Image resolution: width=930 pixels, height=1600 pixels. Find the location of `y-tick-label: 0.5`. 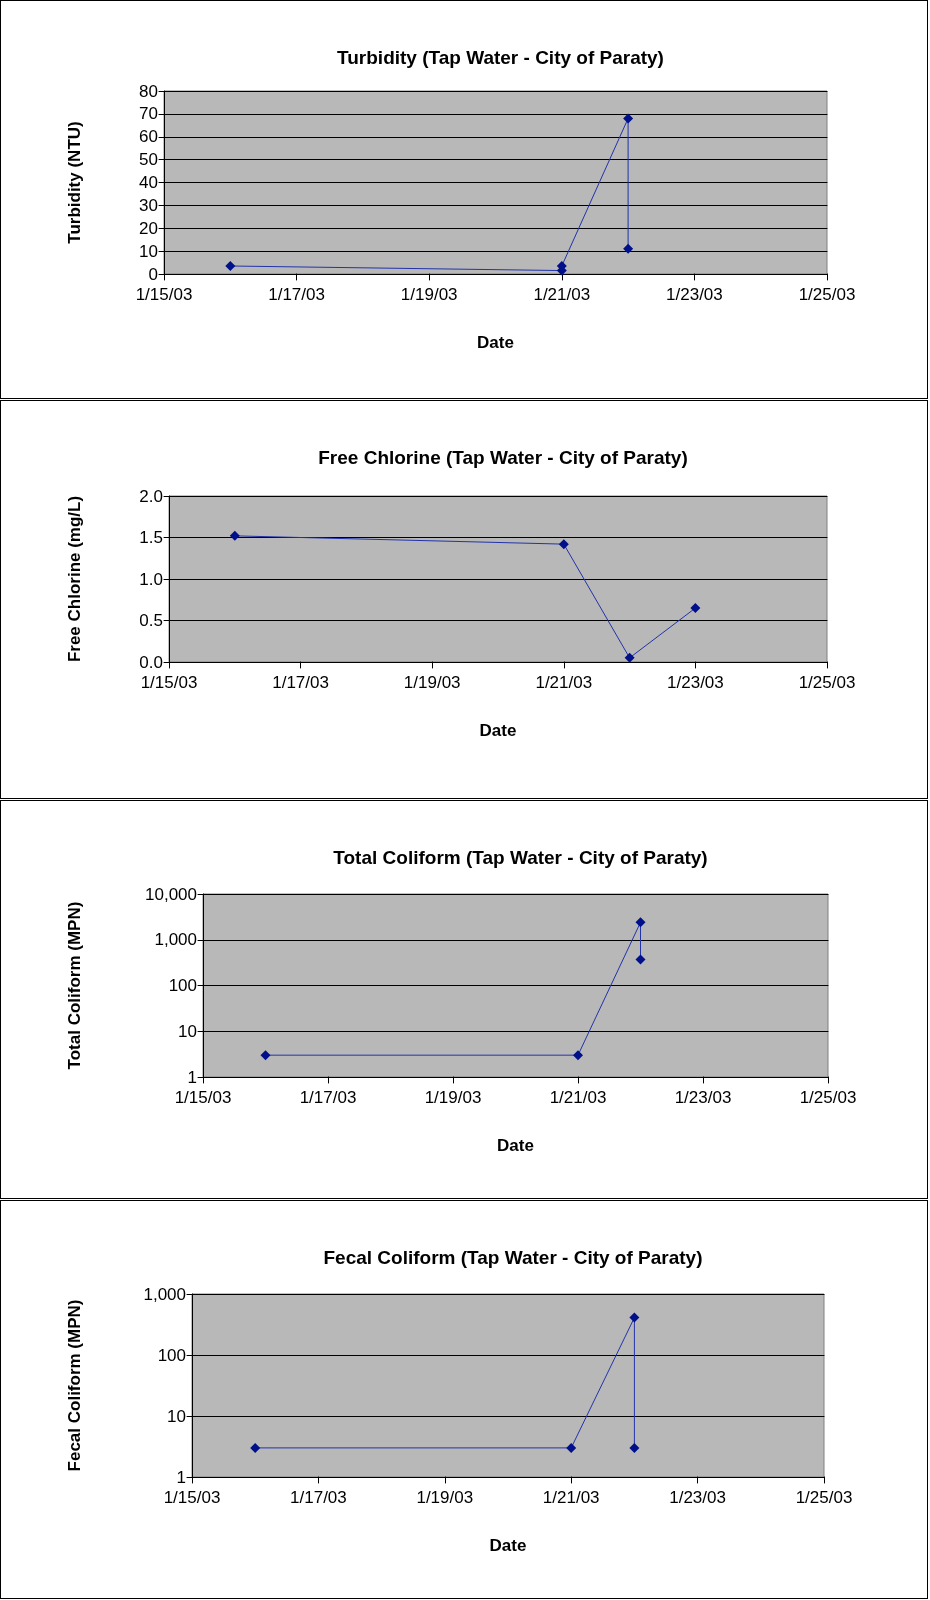

y-tick-label: 0.5 is located at coordinates (151, 620).